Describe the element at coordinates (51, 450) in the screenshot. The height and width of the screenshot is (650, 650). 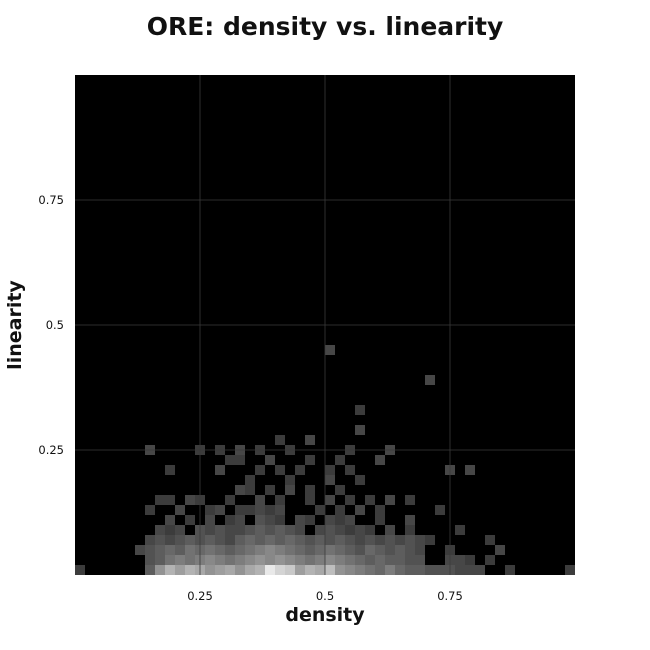
I see `y-tick-label: 0.25` at that location.